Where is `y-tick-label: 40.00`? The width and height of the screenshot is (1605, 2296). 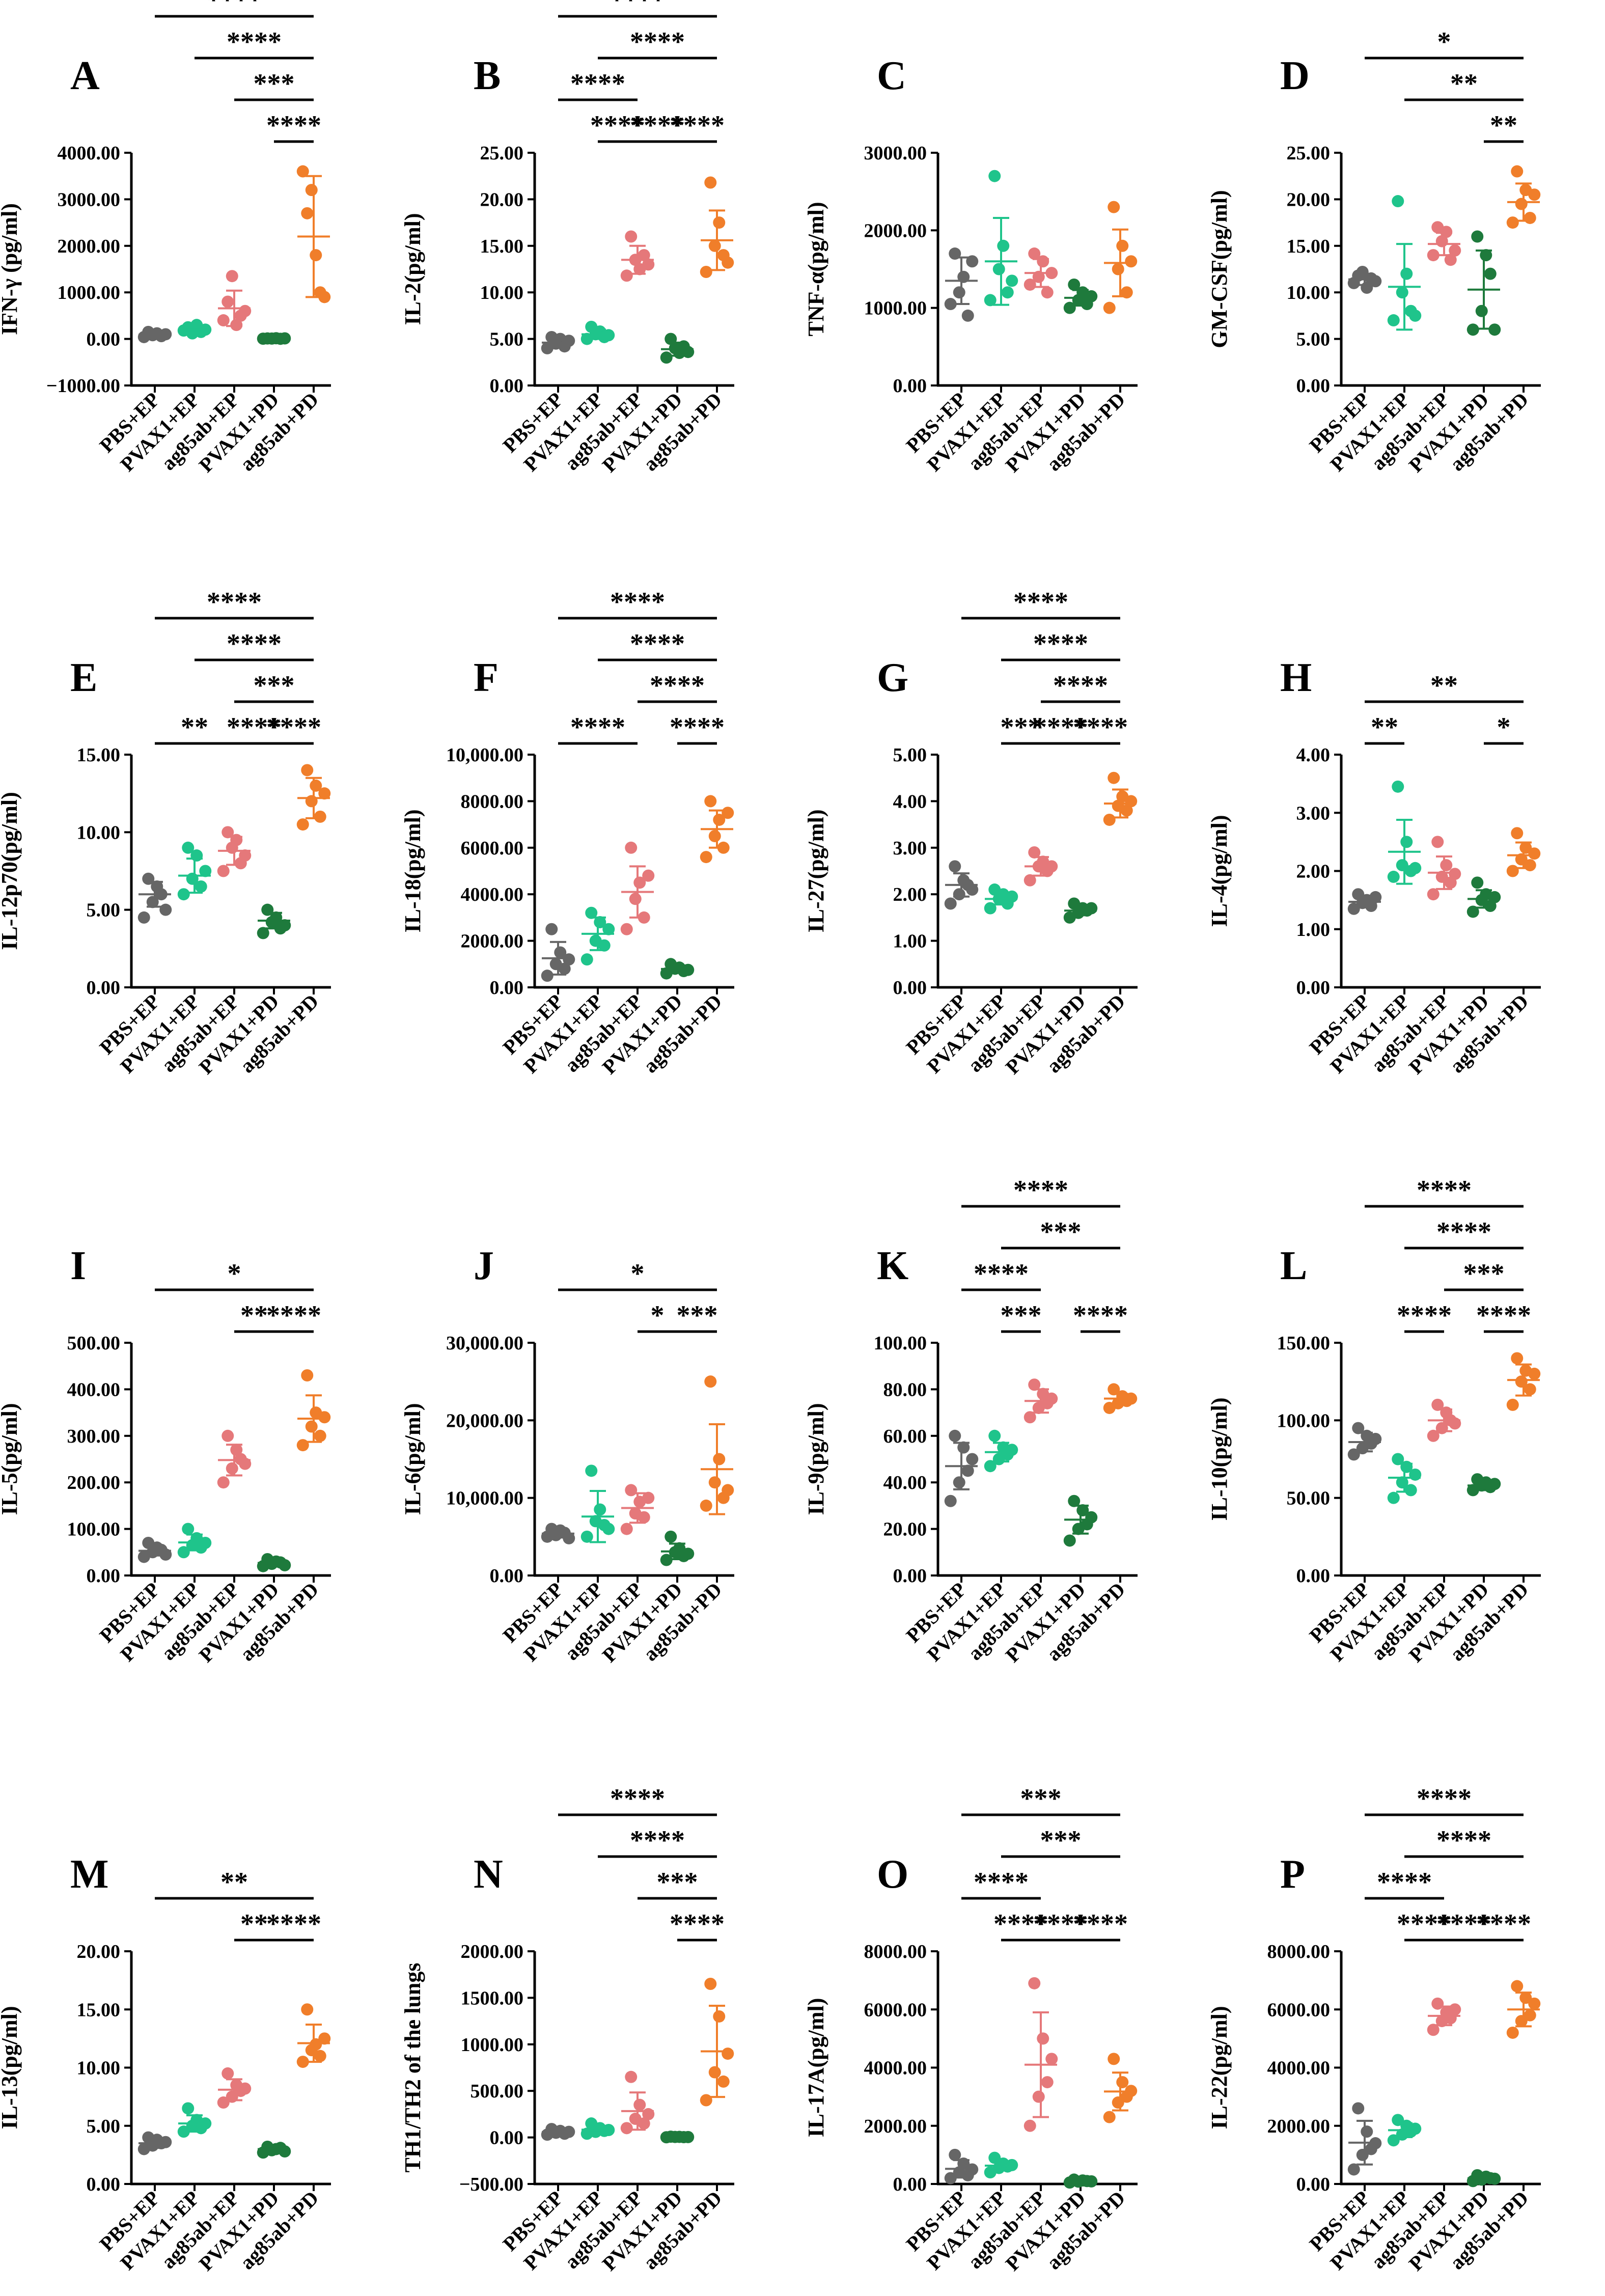
y-tick-label: 40.00 is located at coordinates (905, 1482).